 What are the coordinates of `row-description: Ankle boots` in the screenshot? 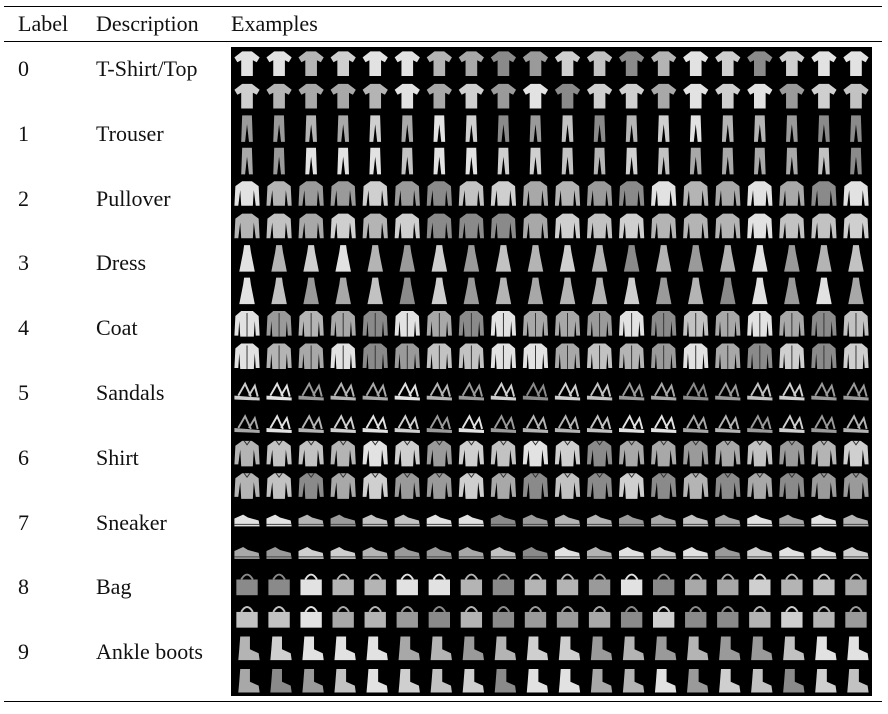 It's located at (149, 652).